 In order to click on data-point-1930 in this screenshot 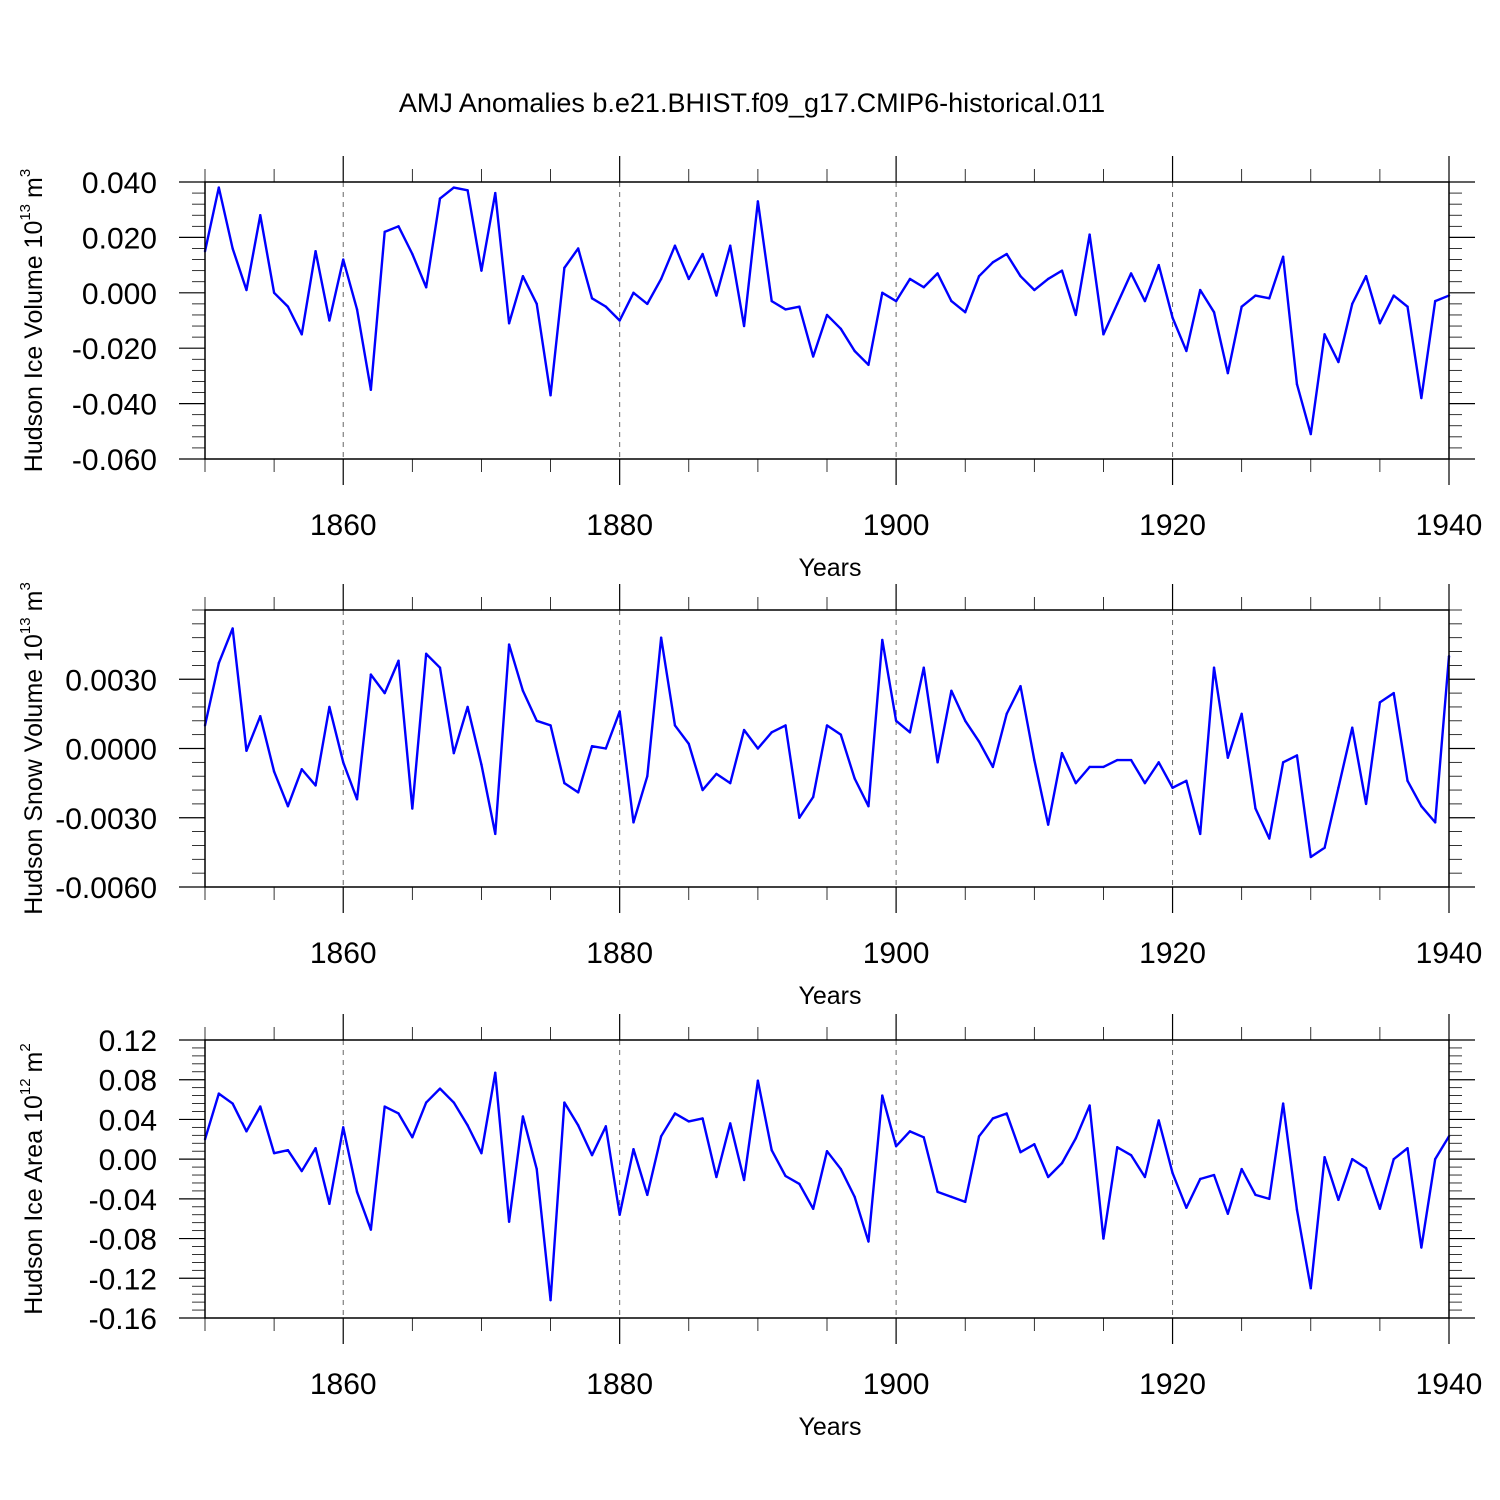, I will do `click(1310, 857)`.